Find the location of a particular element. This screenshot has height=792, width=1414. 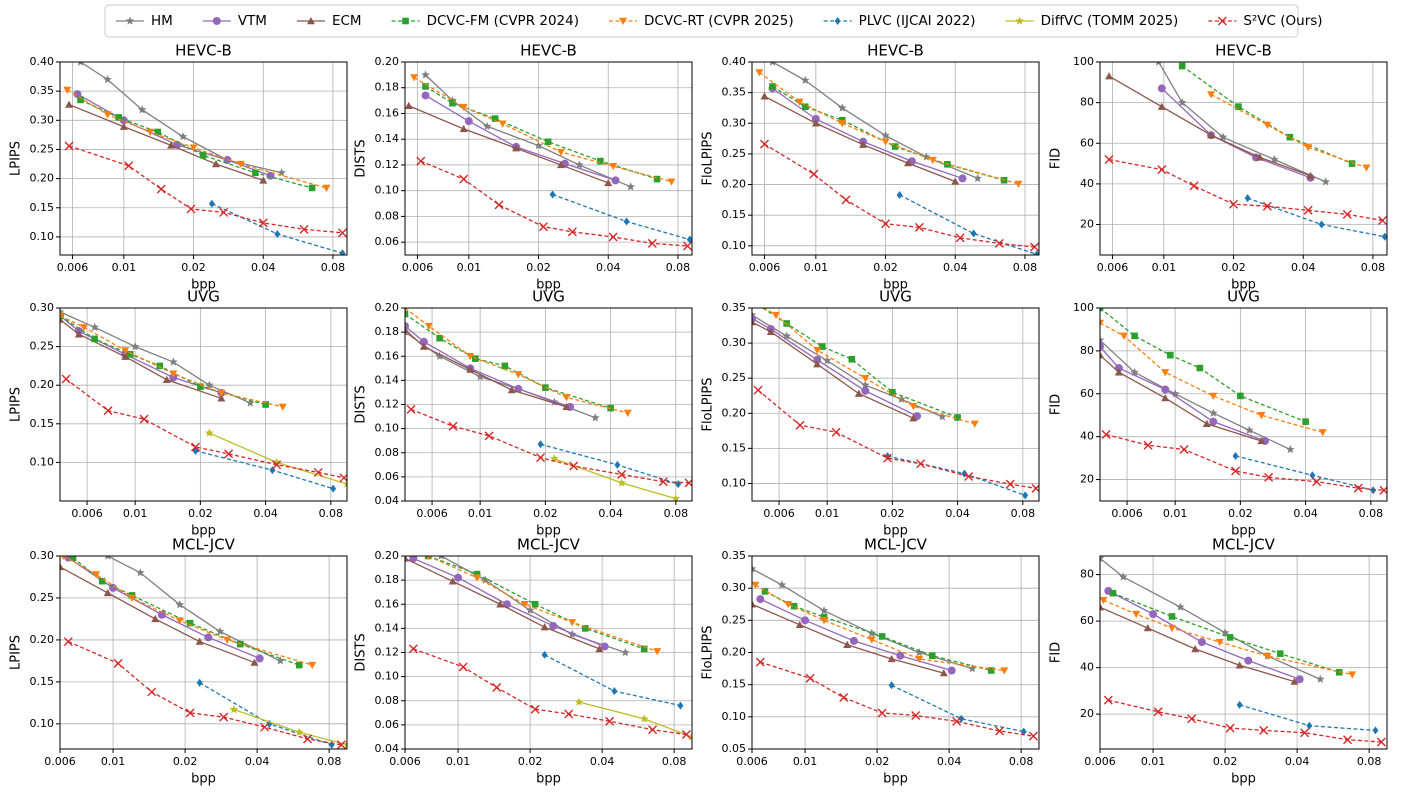

legend-label: ECM is located at coordinates (347, 21).